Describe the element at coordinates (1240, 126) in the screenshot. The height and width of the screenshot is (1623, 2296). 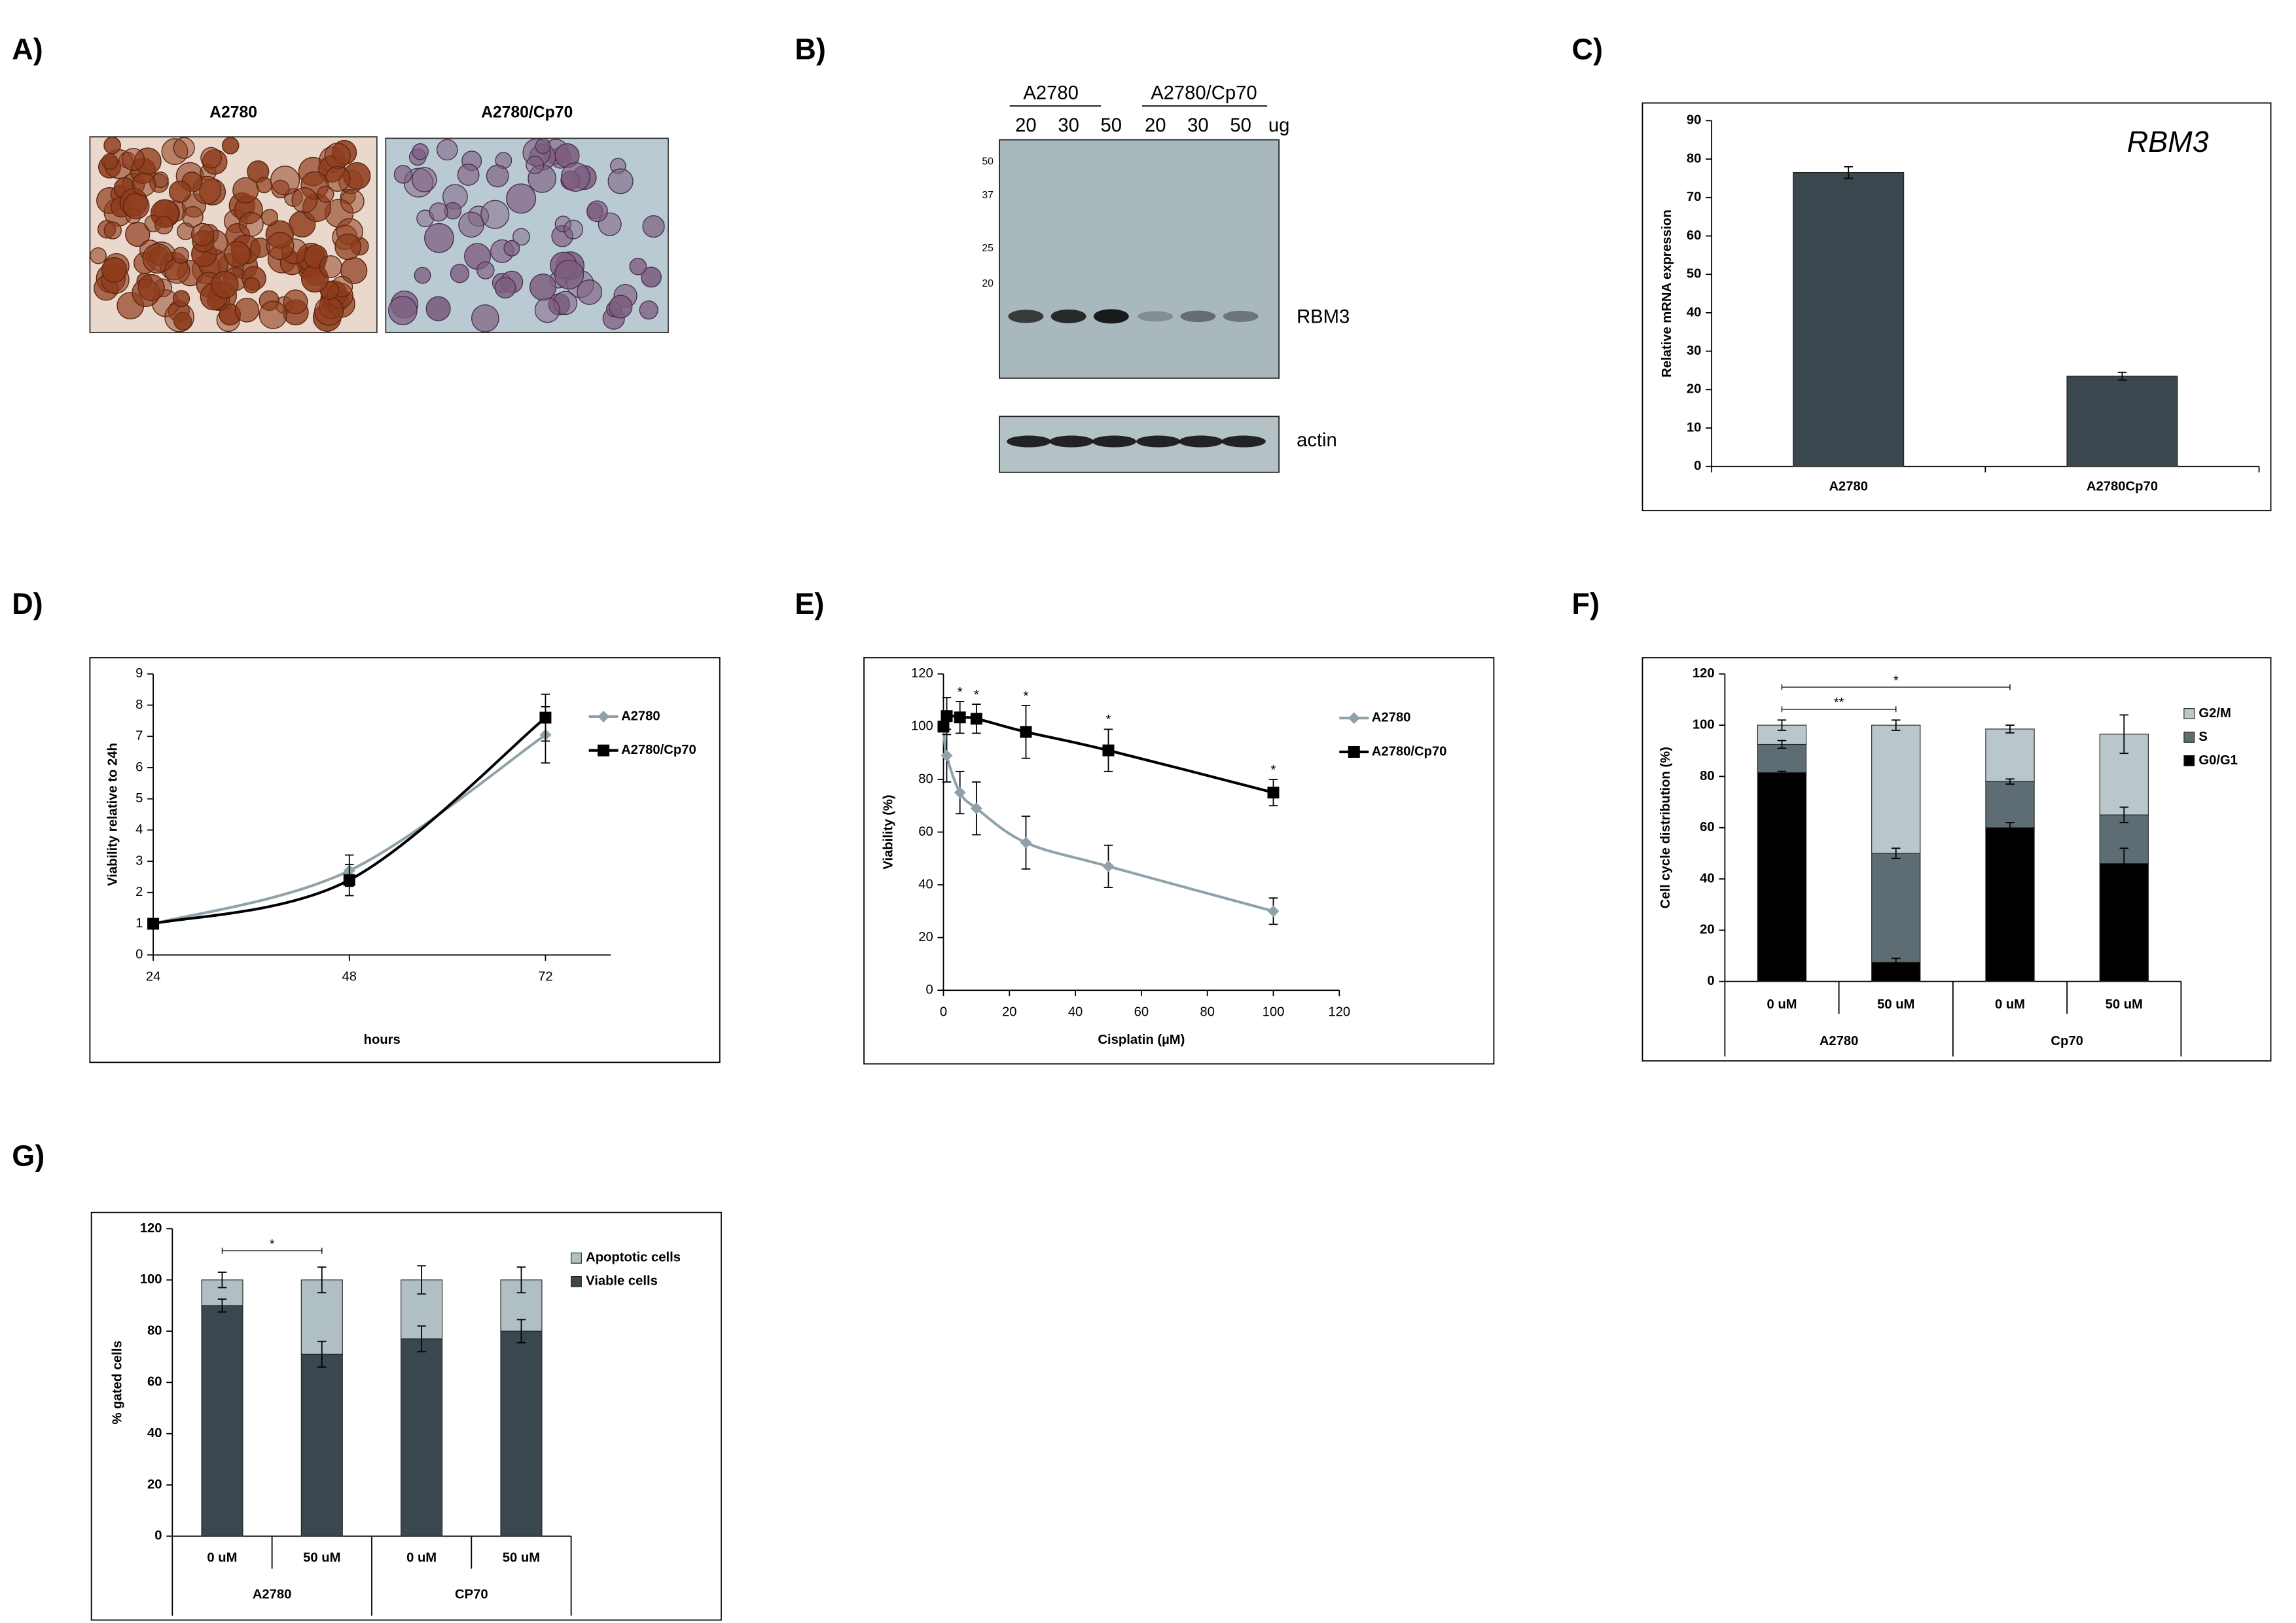
I see `lane-label: 50` at that location.